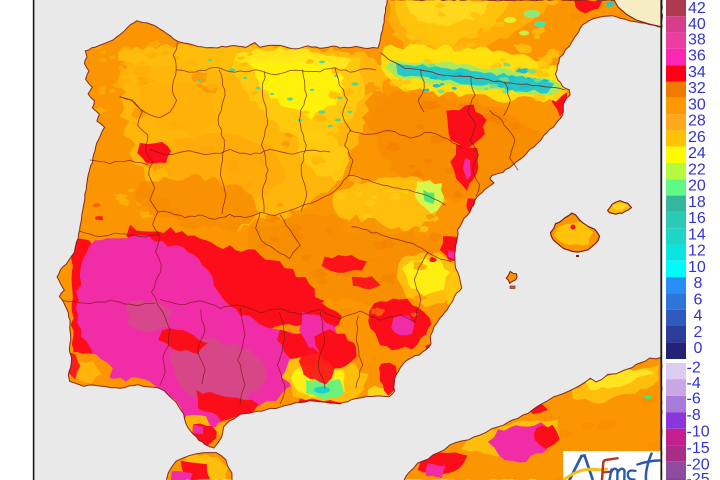 This screenshot has height=480, width=720. I want to click on svg-text: 32, so click(697, 88).